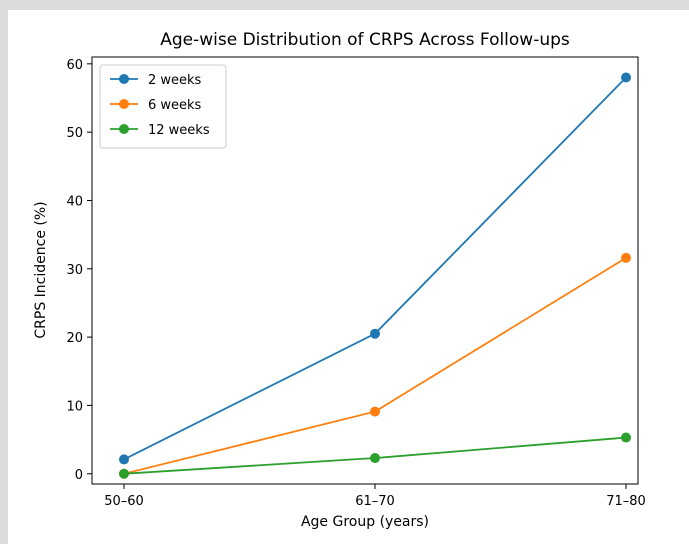  What do you see at coordinates (179, 130) in the screenshot?
I see `legend-label: 12 weeks` at bounding box center [179, 130].